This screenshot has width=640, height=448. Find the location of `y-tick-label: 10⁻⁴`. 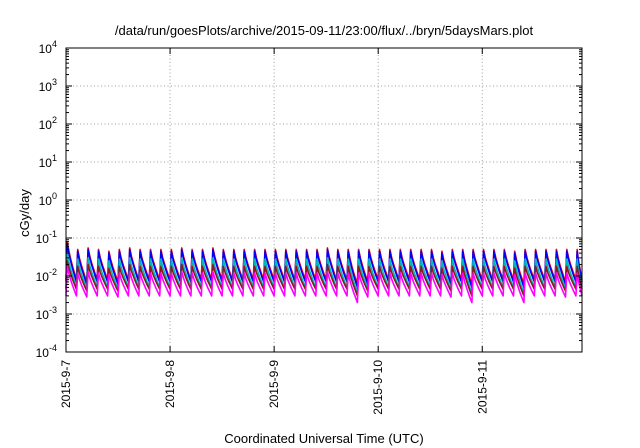

y-tick-label: 10⁻⁴ is located at coordinates (46, 351).